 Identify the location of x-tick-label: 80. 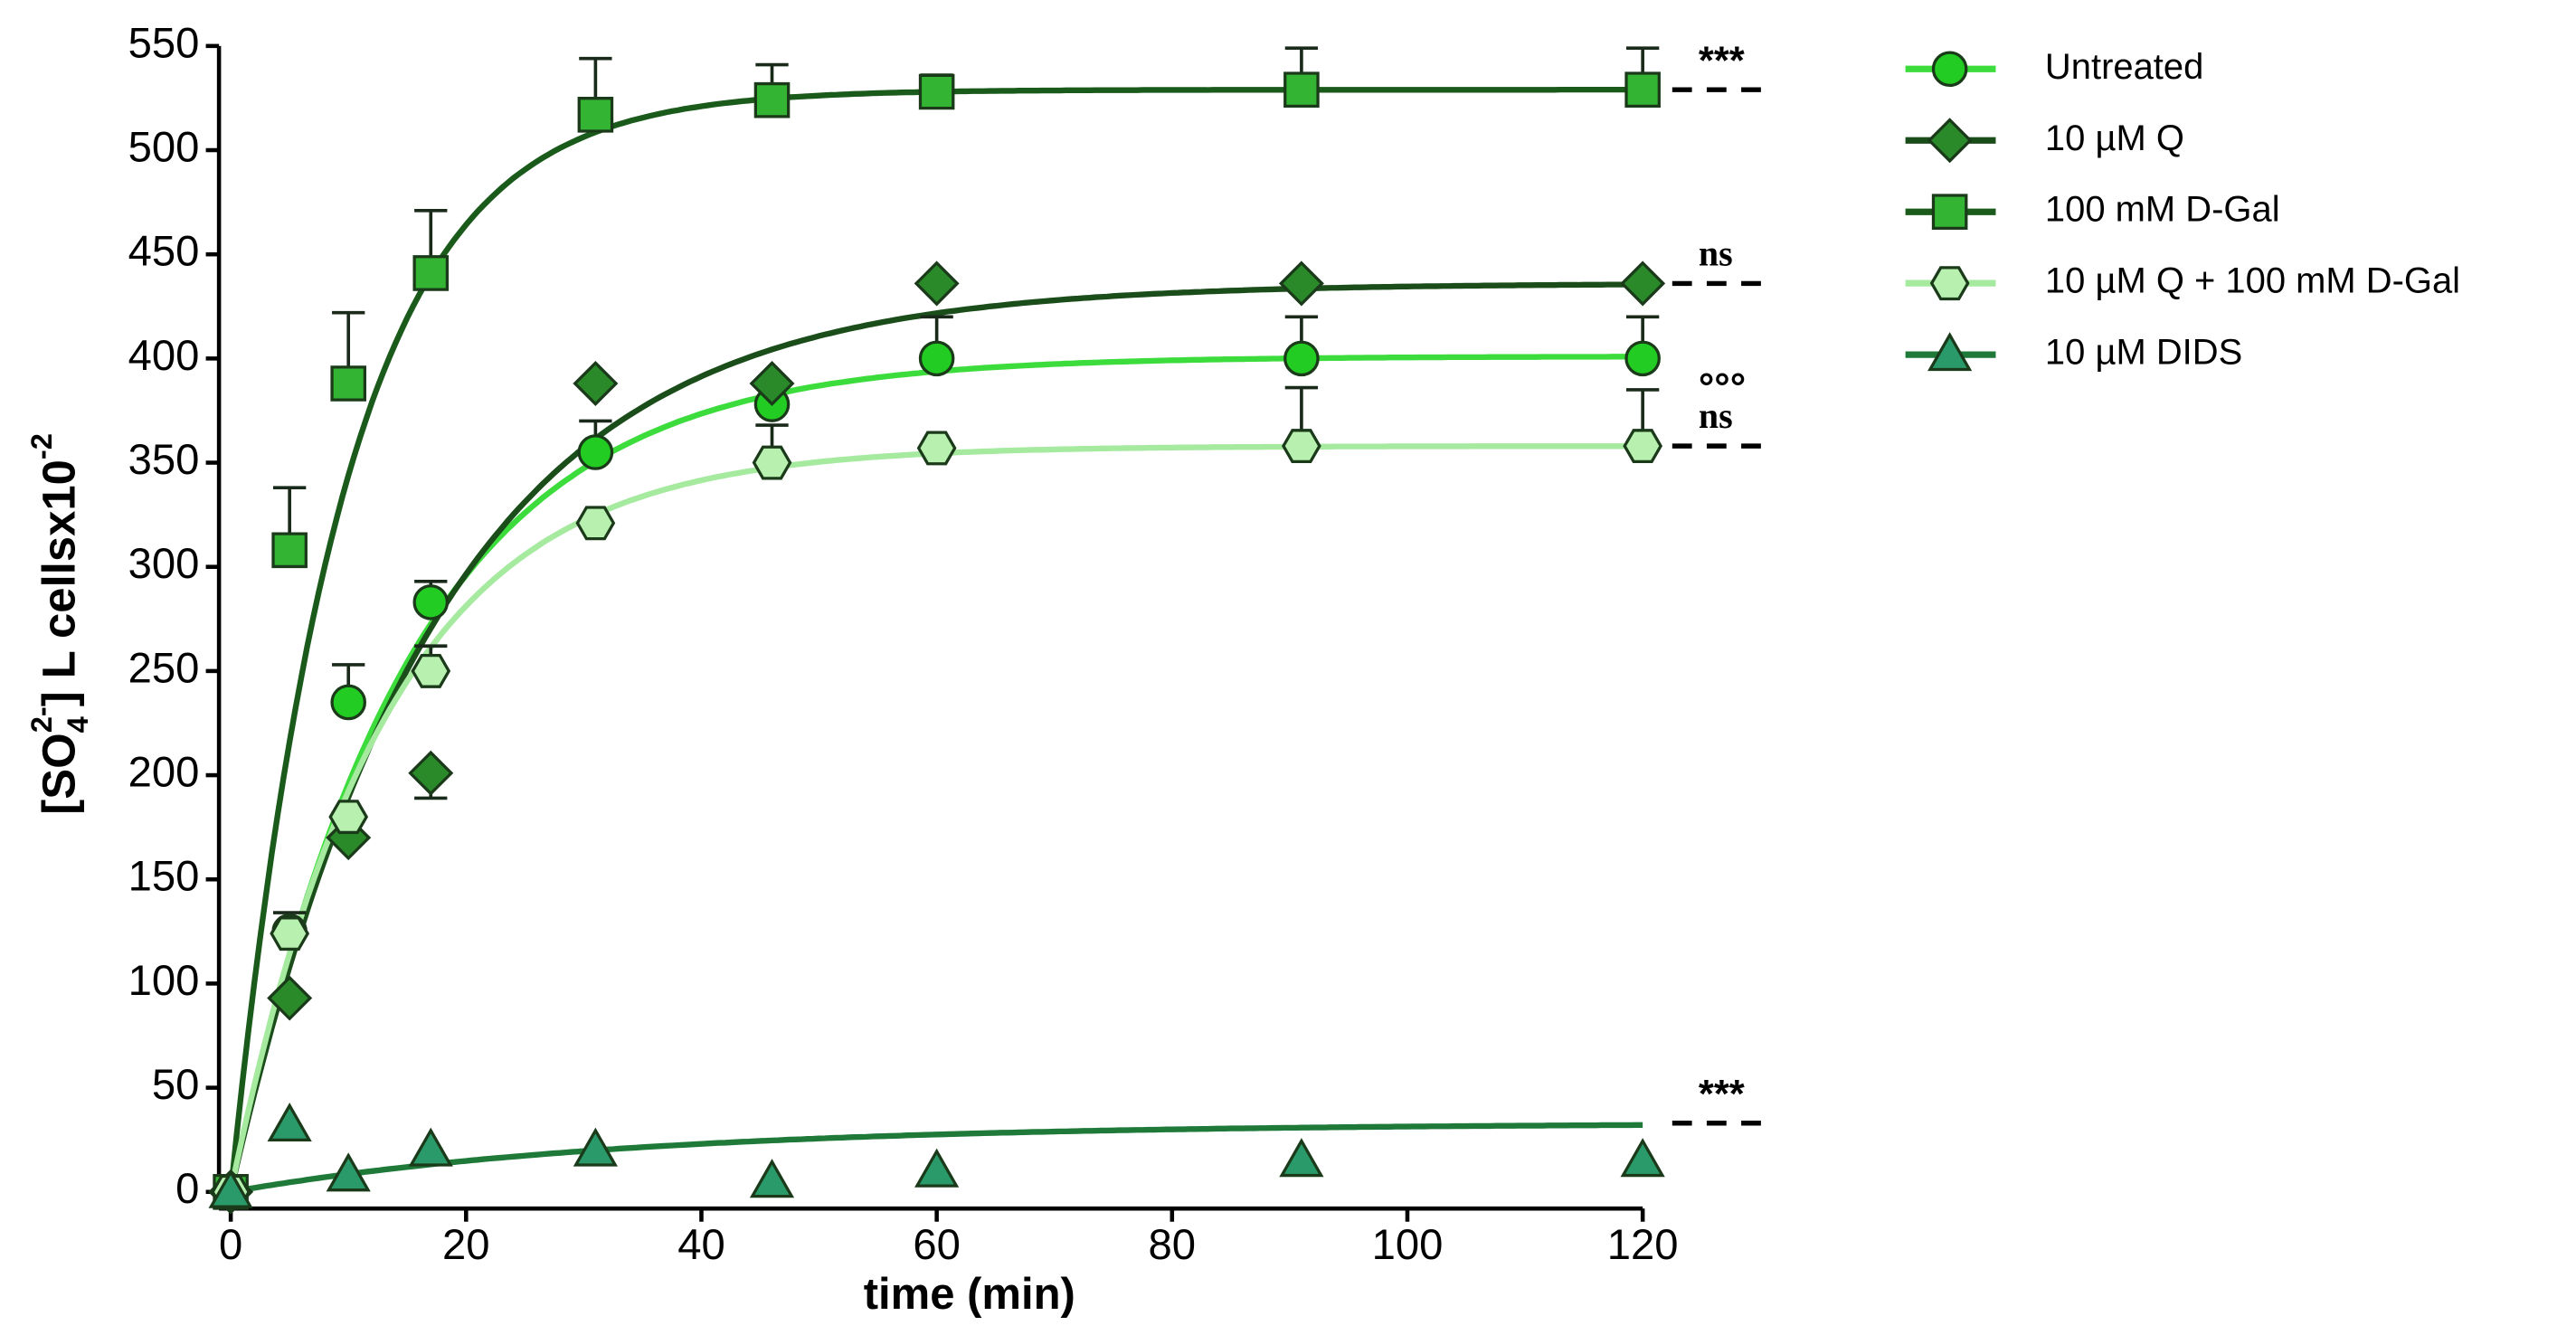
(1172, 1245).